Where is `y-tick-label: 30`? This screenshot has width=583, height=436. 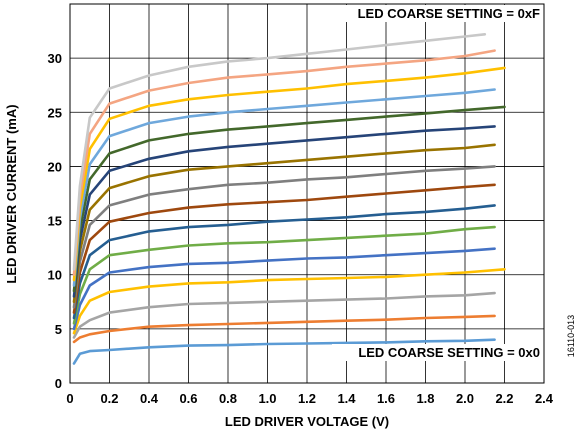
y-tick-label: 30 is located at coordinates (55, 58).